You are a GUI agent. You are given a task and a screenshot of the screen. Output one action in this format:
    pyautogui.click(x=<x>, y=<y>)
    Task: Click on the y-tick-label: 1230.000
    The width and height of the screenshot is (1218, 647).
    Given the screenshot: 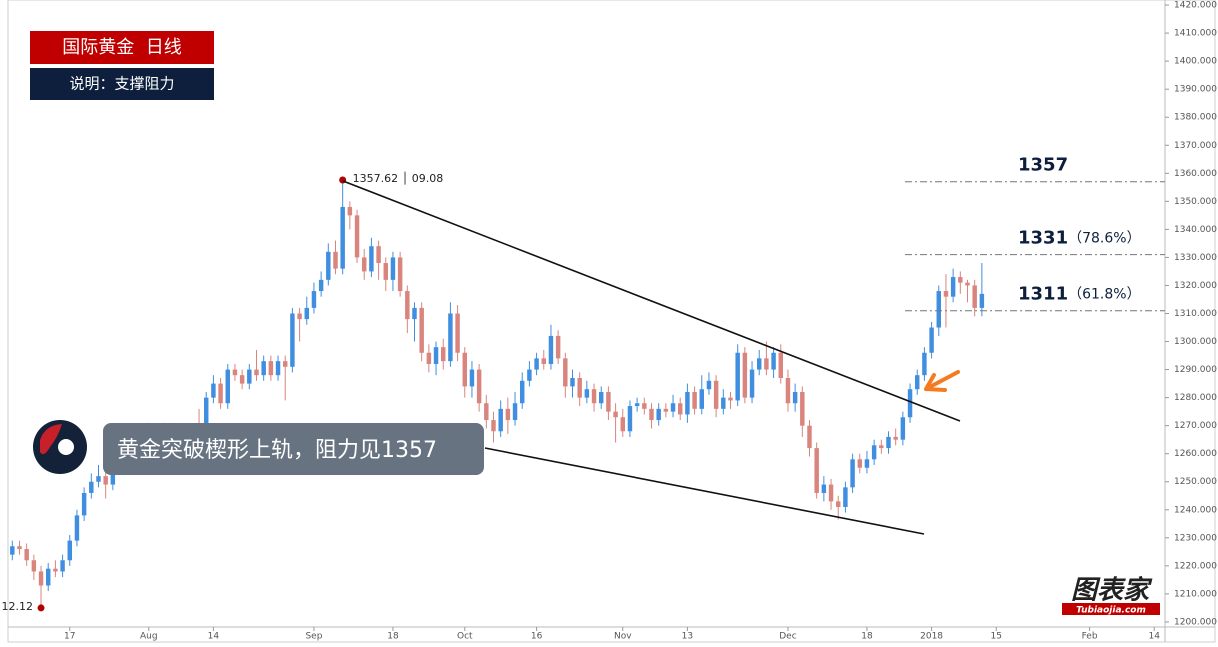 What is the action you would take?
    pyautogui.click(x=1195, y=538)
    